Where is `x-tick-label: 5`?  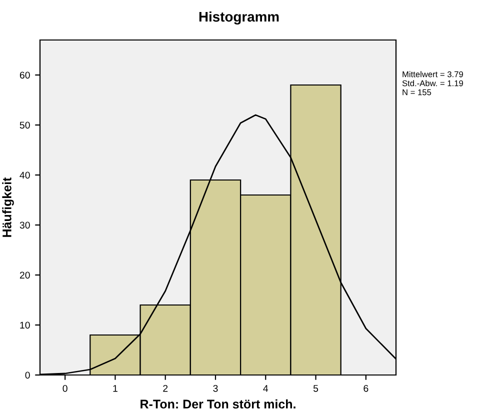 x-tick-label: 5 is located at coordinates (315, 388).